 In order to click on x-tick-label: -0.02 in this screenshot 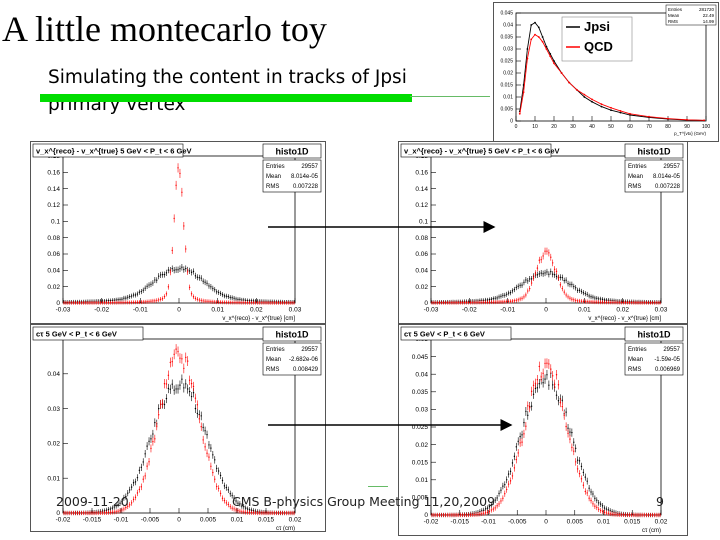, I will do `click(469, 310)`.